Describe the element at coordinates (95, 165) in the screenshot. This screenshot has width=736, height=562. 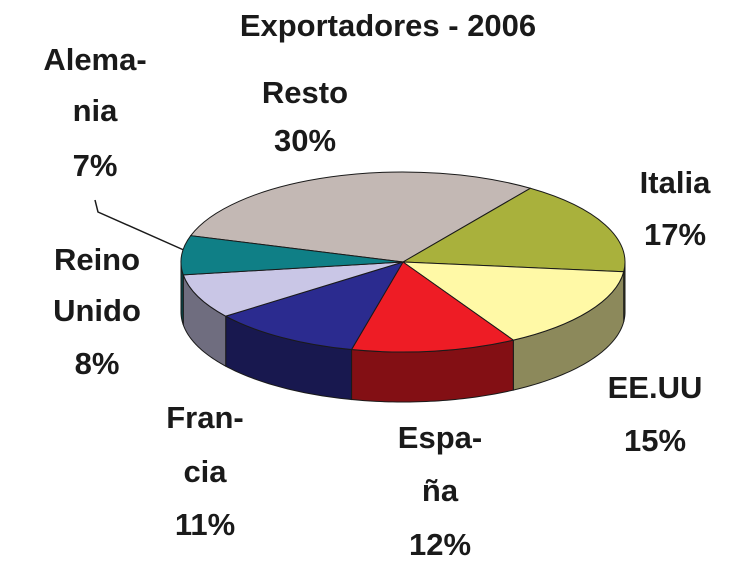
I see `value-label: 7%` at that location.